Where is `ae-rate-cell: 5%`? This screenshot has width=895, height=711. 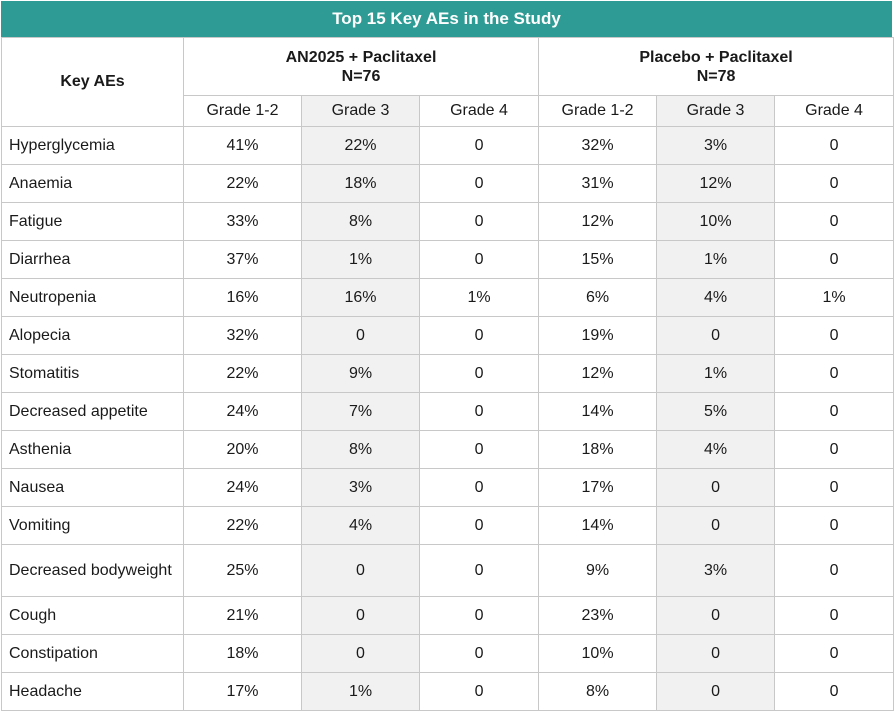 ae-rate-cell: 5% is located at coordinates (716, 411).